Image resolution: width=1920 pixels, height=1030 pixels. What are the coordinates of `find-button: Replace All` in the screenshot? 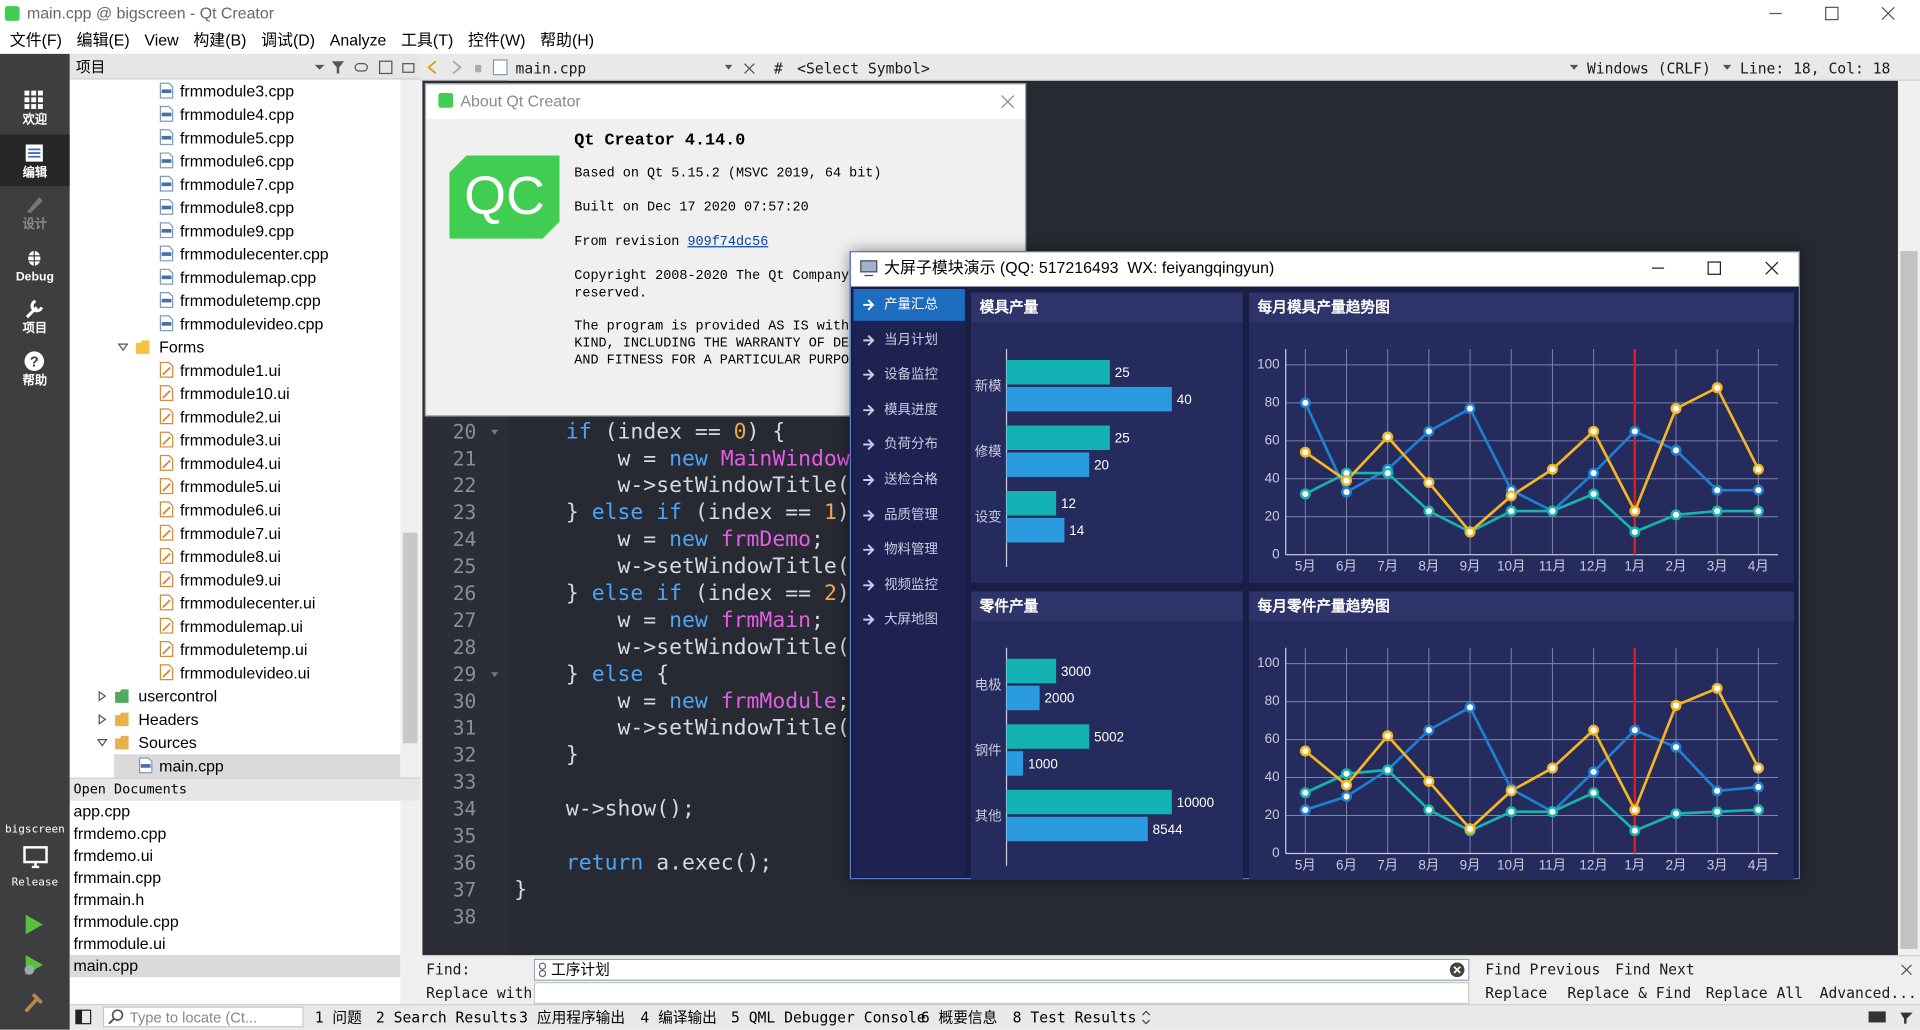 It's located at (1754, 993).